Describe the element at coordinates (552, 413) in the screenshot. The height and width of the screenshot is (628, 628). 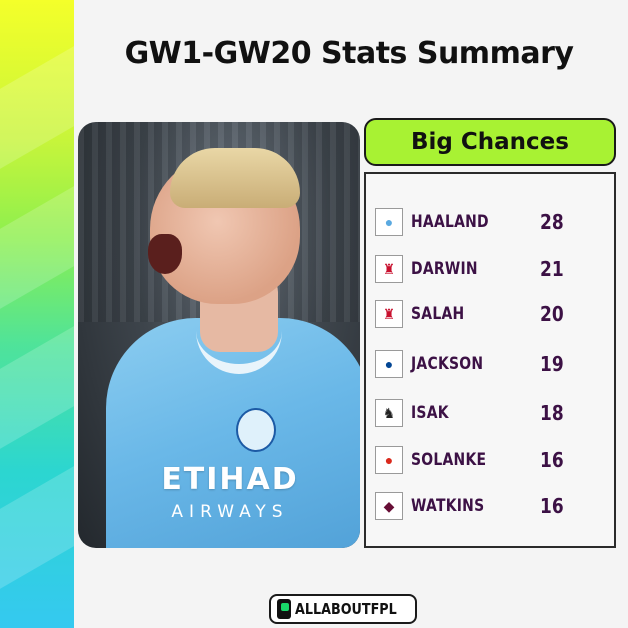
I see `player-value: 18` at that location.